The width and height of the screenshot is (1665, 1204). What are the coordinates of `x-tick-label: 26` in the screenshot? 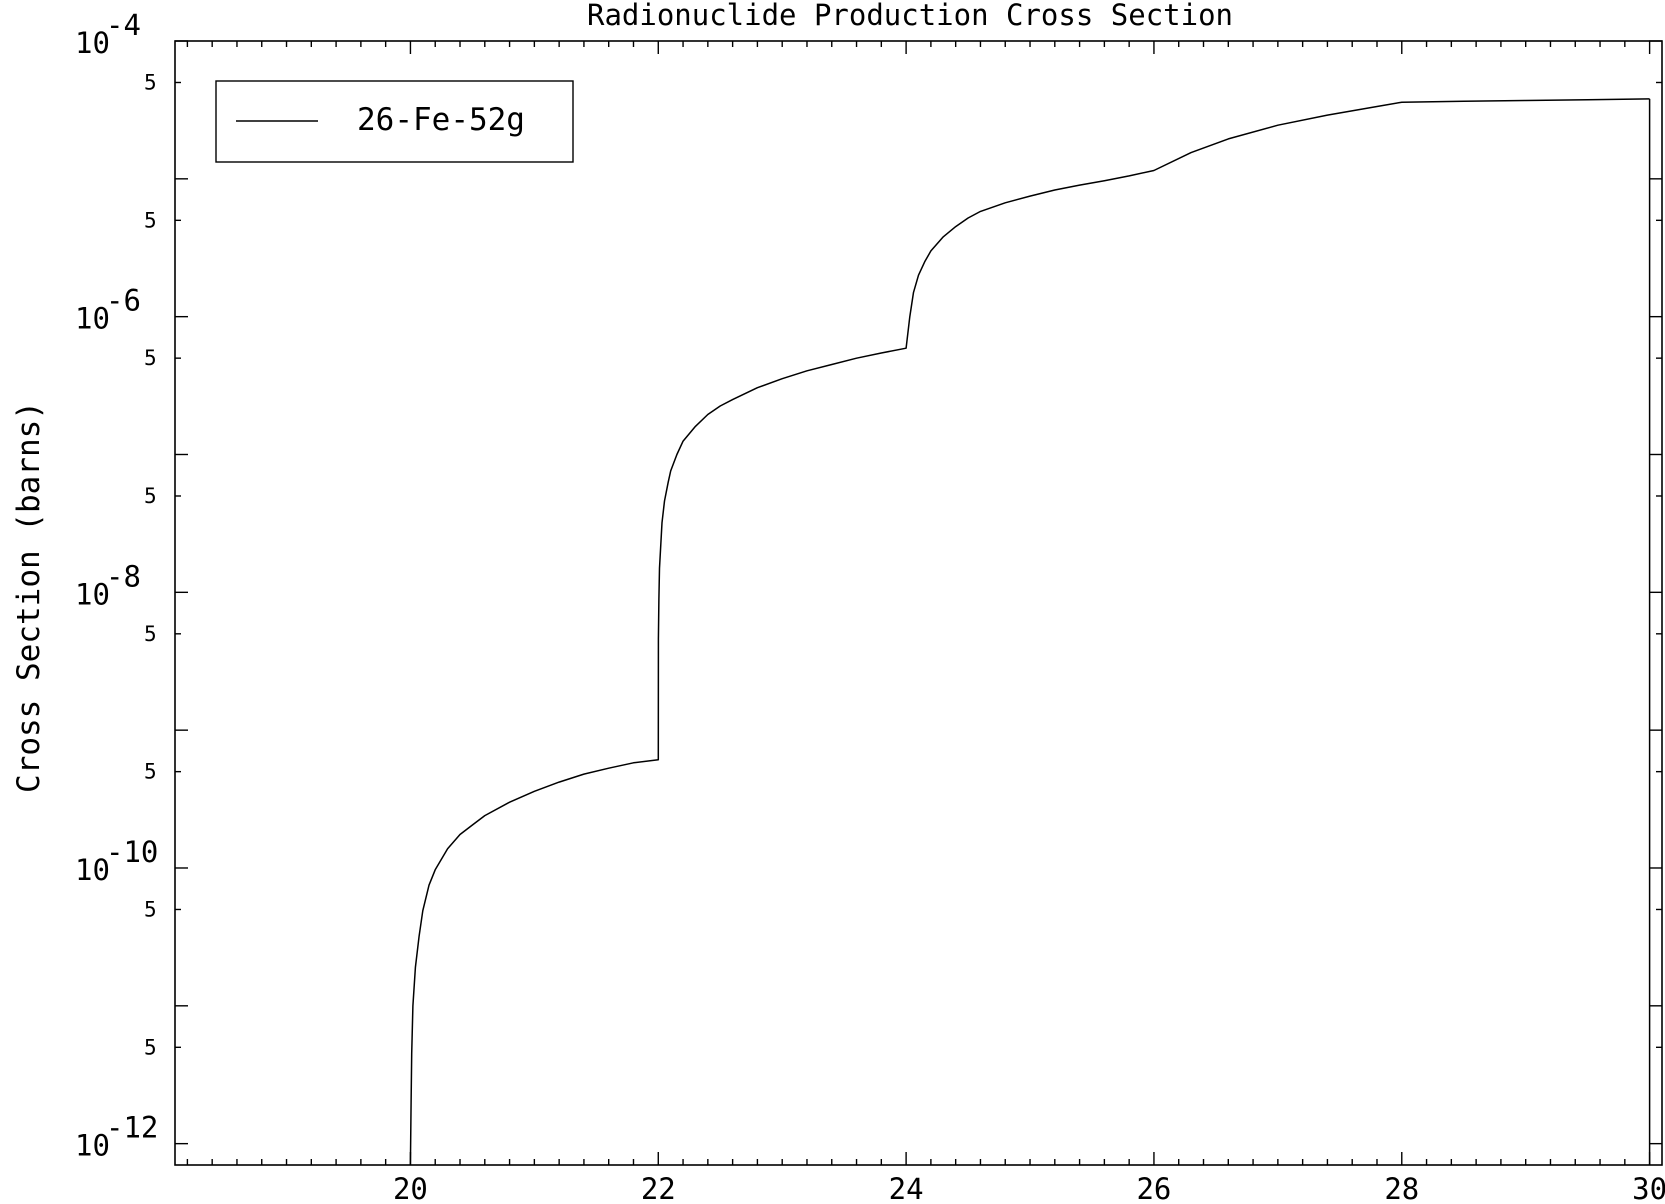 It's located at (1153, 1188).